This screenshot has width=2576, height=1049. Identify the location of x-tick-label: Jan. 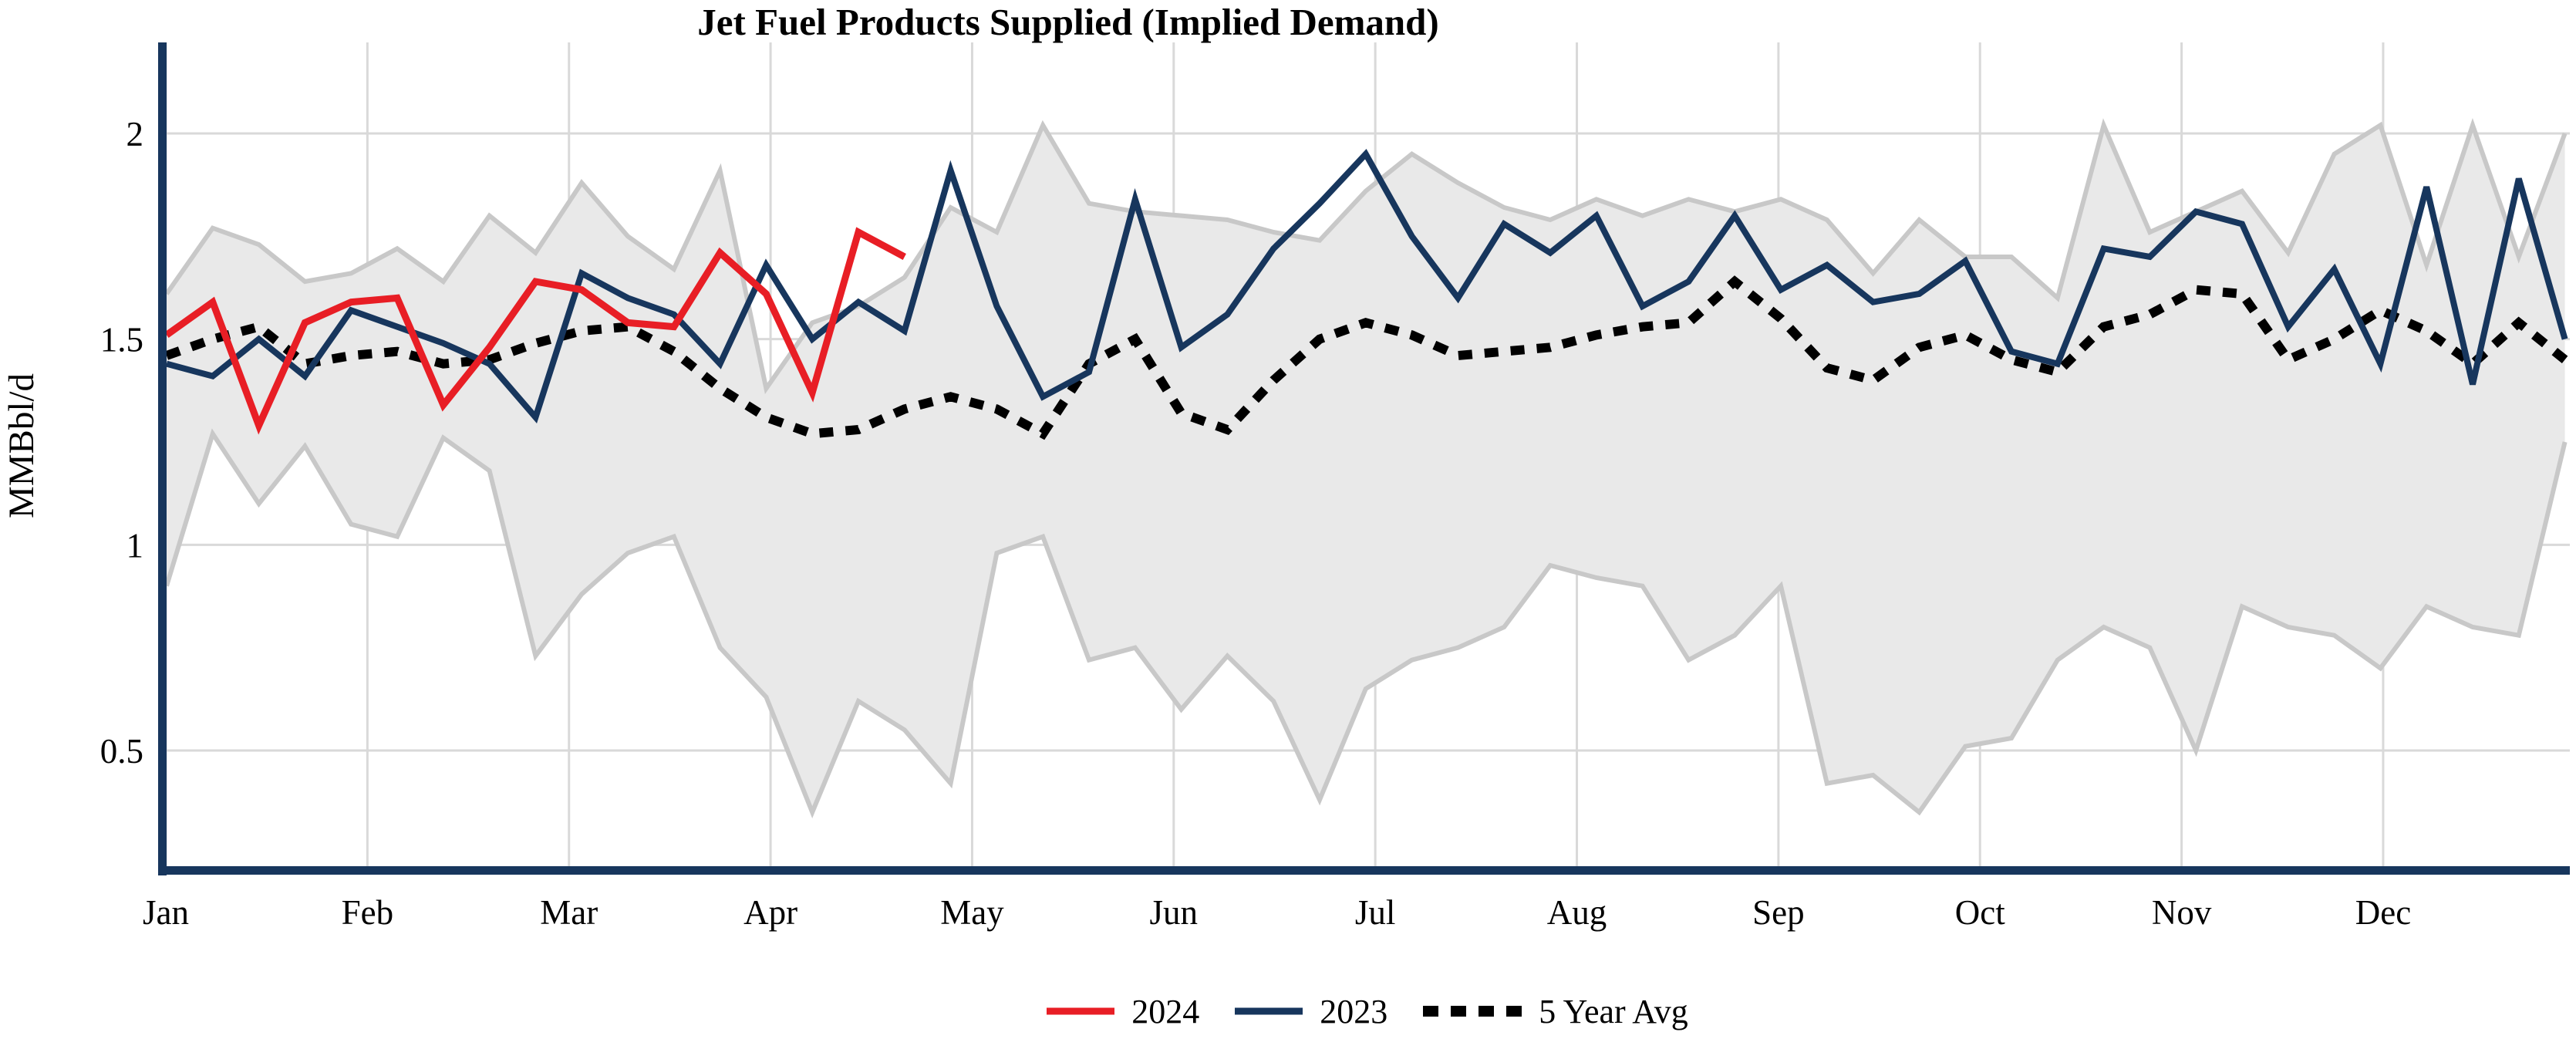
(166, 912).